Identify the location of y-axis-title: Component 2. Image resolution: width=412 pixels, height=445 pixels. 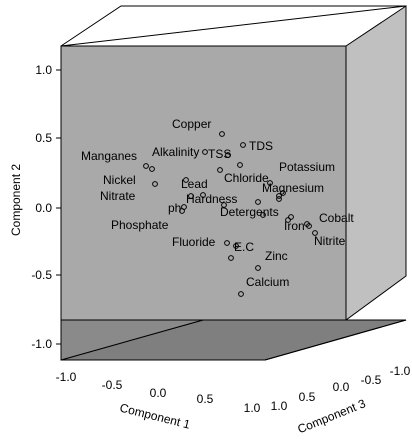
(16, 200).